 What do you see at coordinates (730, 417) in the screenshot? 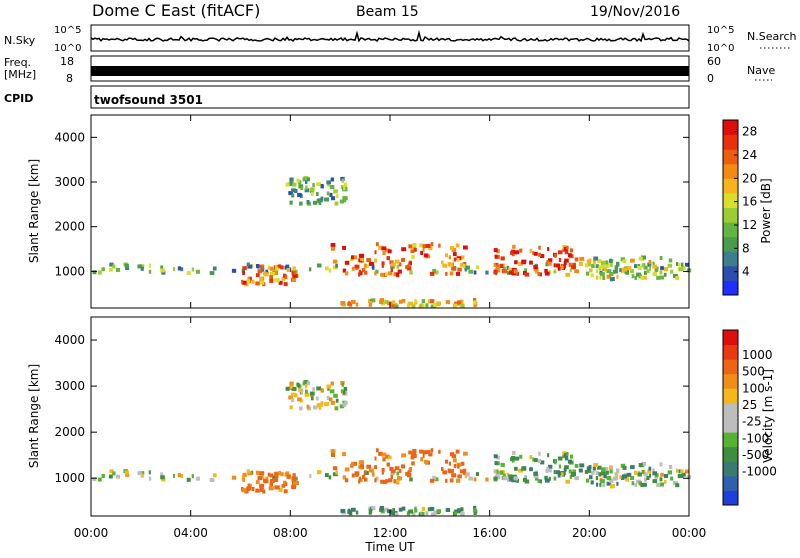
I see `velocity-colorbar-frame` at bounding box center [730, 417].